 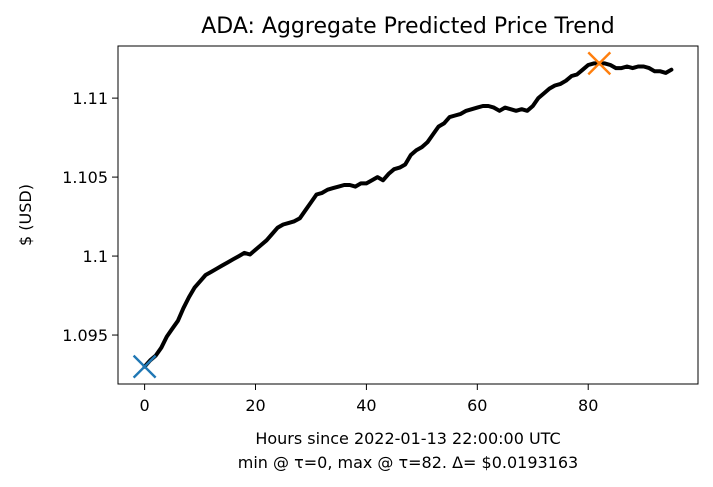 What do you see at coordinates (599, 63) in the screenshot?
I see `max-marker` at bounding box center [599, 63].